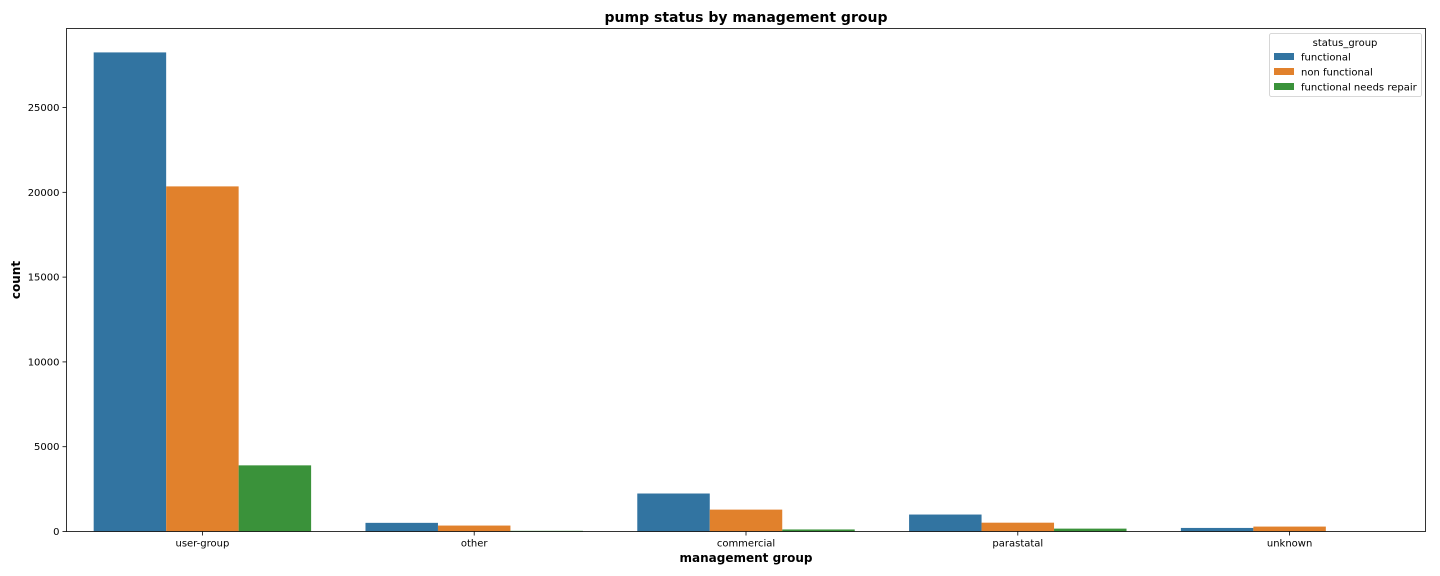  I want to click on x-tick-label: parastatal, so click(1017, 544).